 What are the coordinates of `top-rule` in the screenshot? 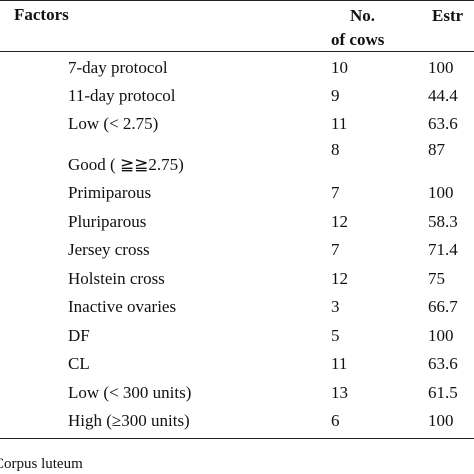 It's located at (237, 0).